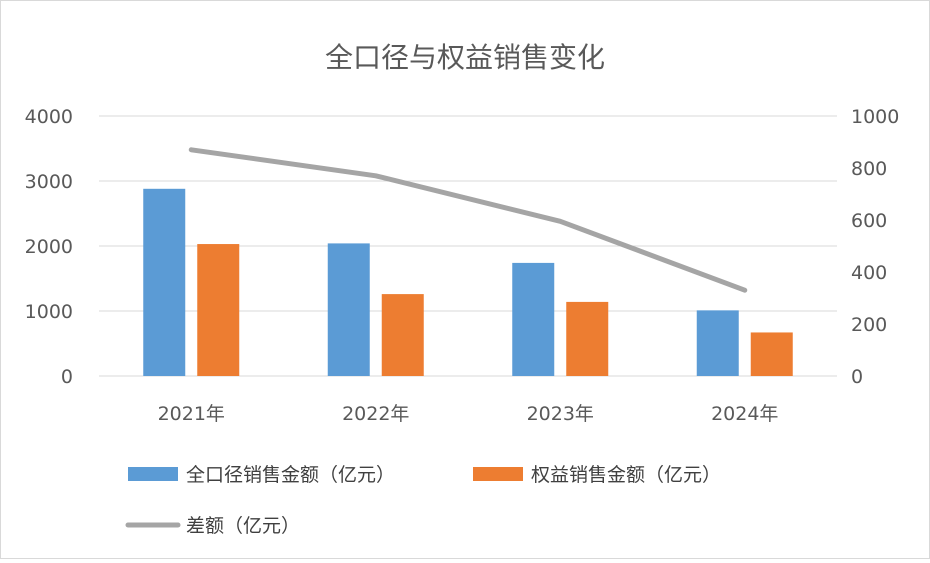 This screenshot has height=563, width=930. Describe the element at coordinates (869, 221) in the screenshot. I see `right-tick-label: 600` at that location.